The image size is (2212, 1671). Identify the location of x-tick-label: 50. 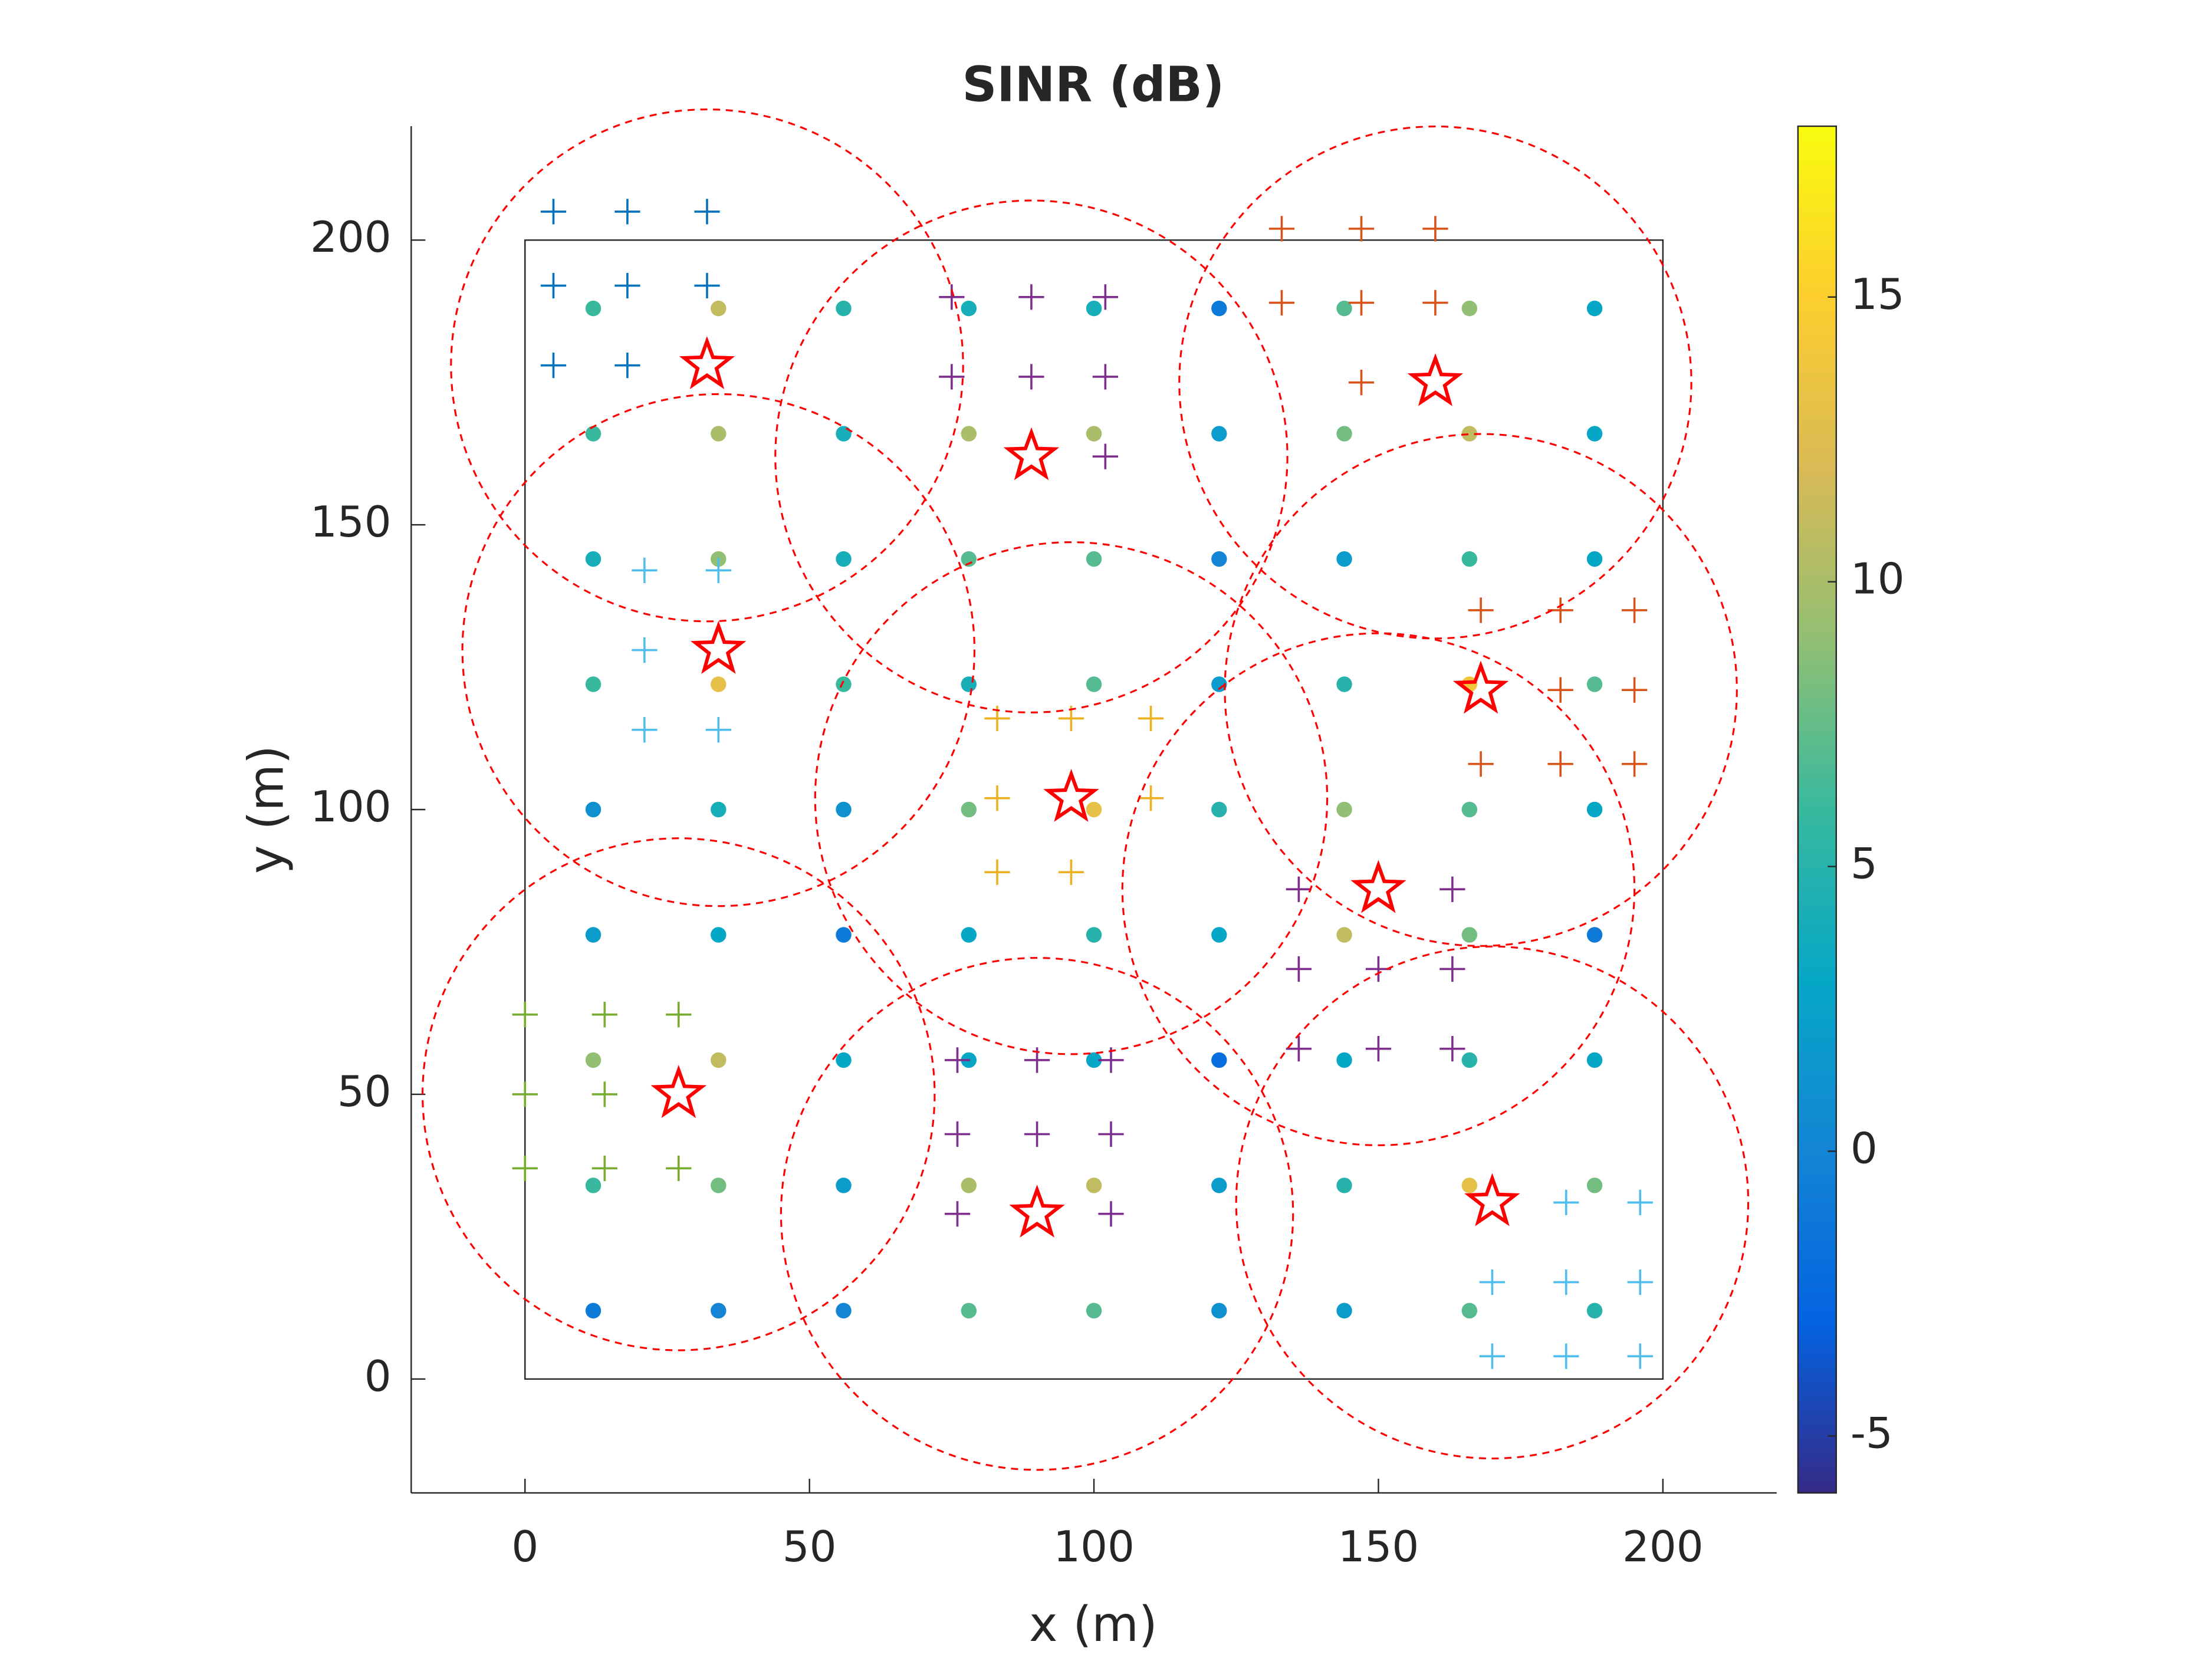
(810, 1547).